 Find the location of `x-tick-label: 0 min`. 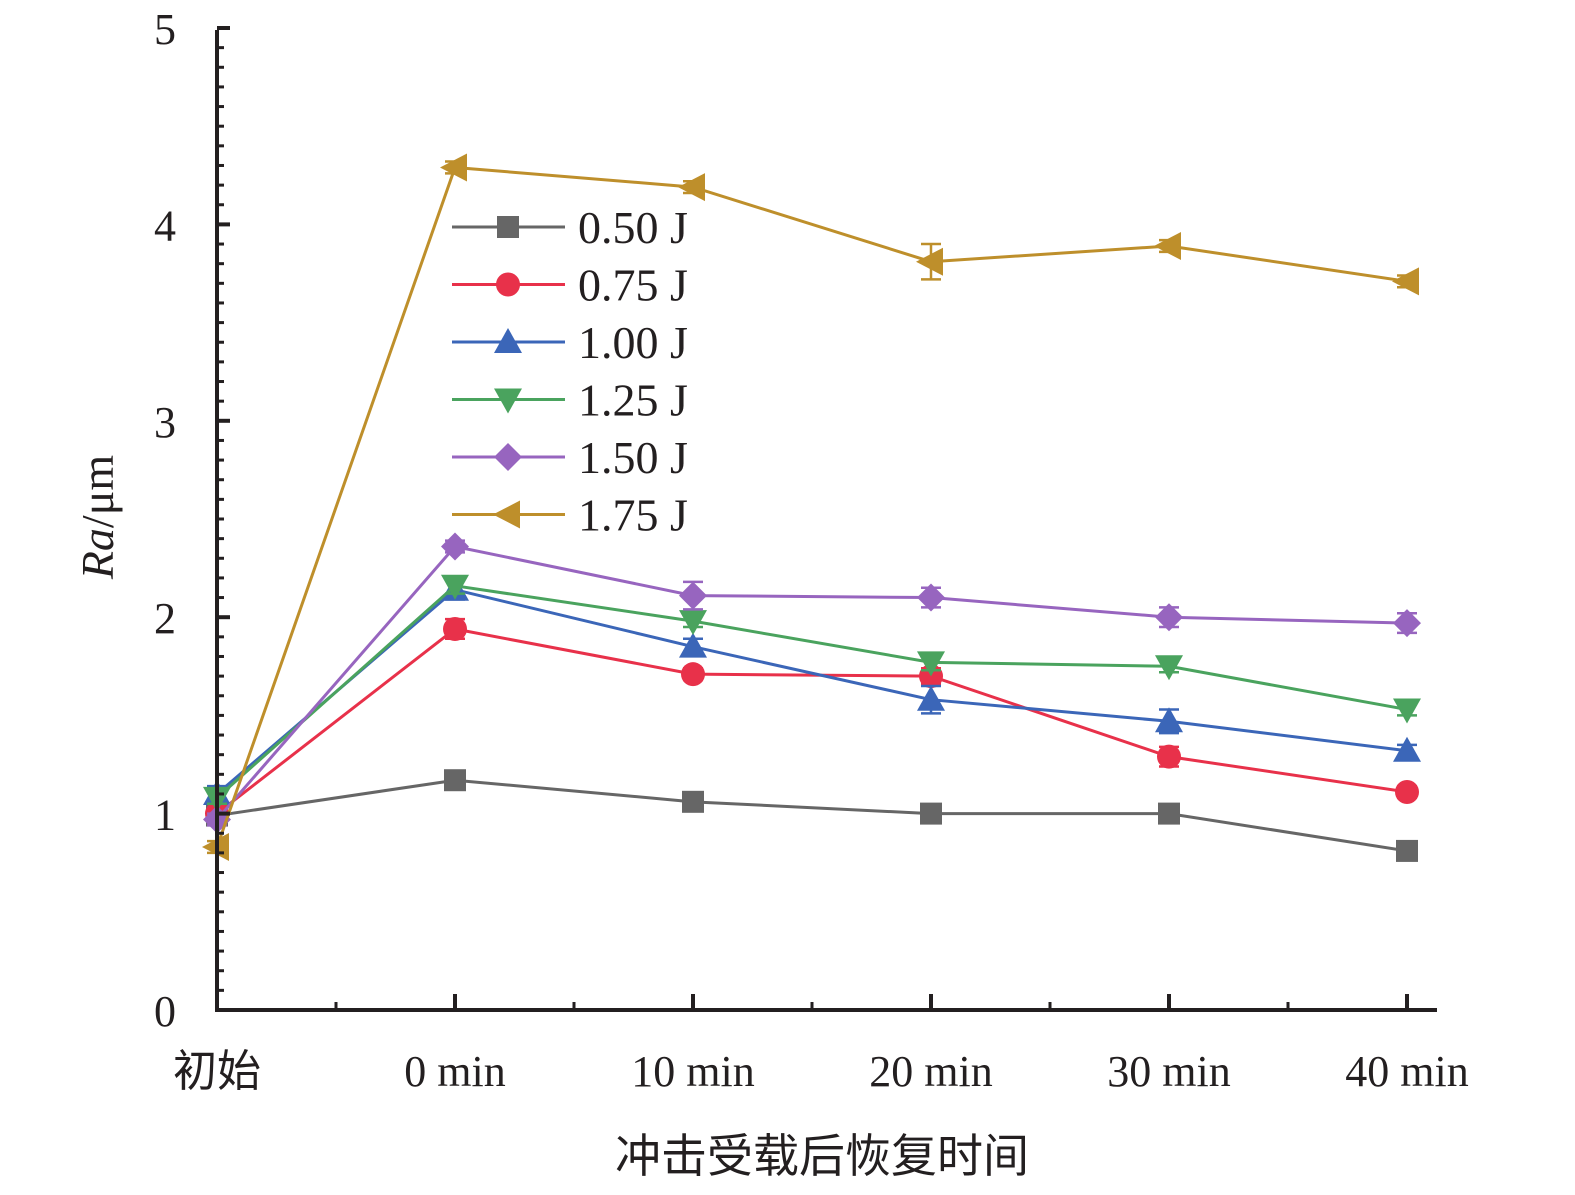

x-tick-label: 0 min is located at coordinates (454, 1071).